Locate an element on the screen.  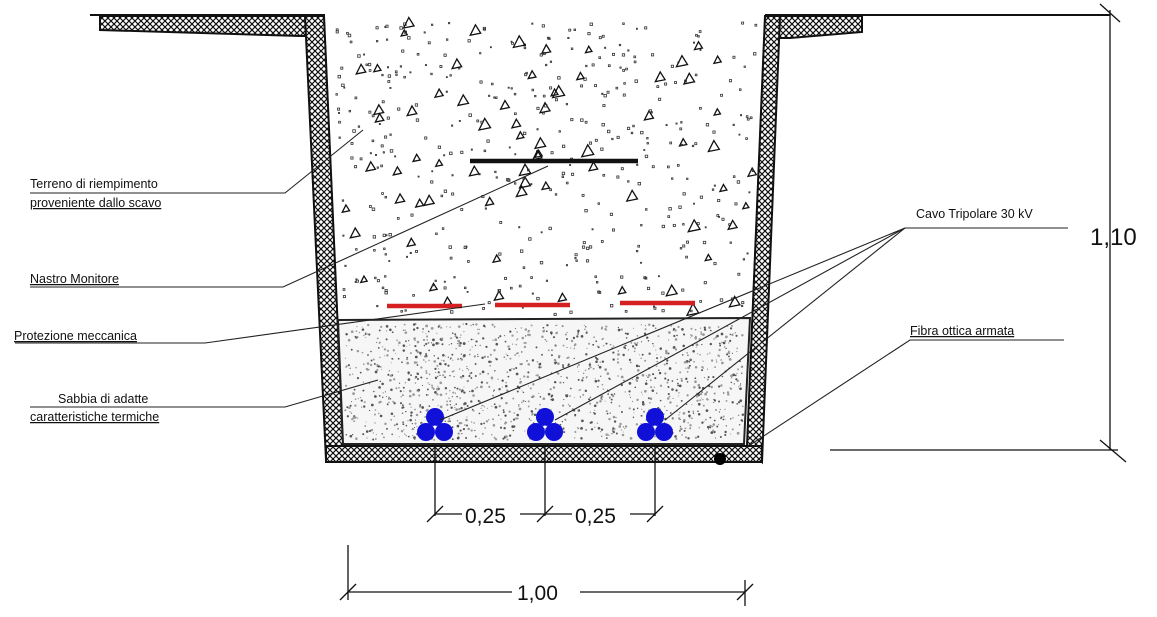
dimension-width is located at coordinates (546, 575).